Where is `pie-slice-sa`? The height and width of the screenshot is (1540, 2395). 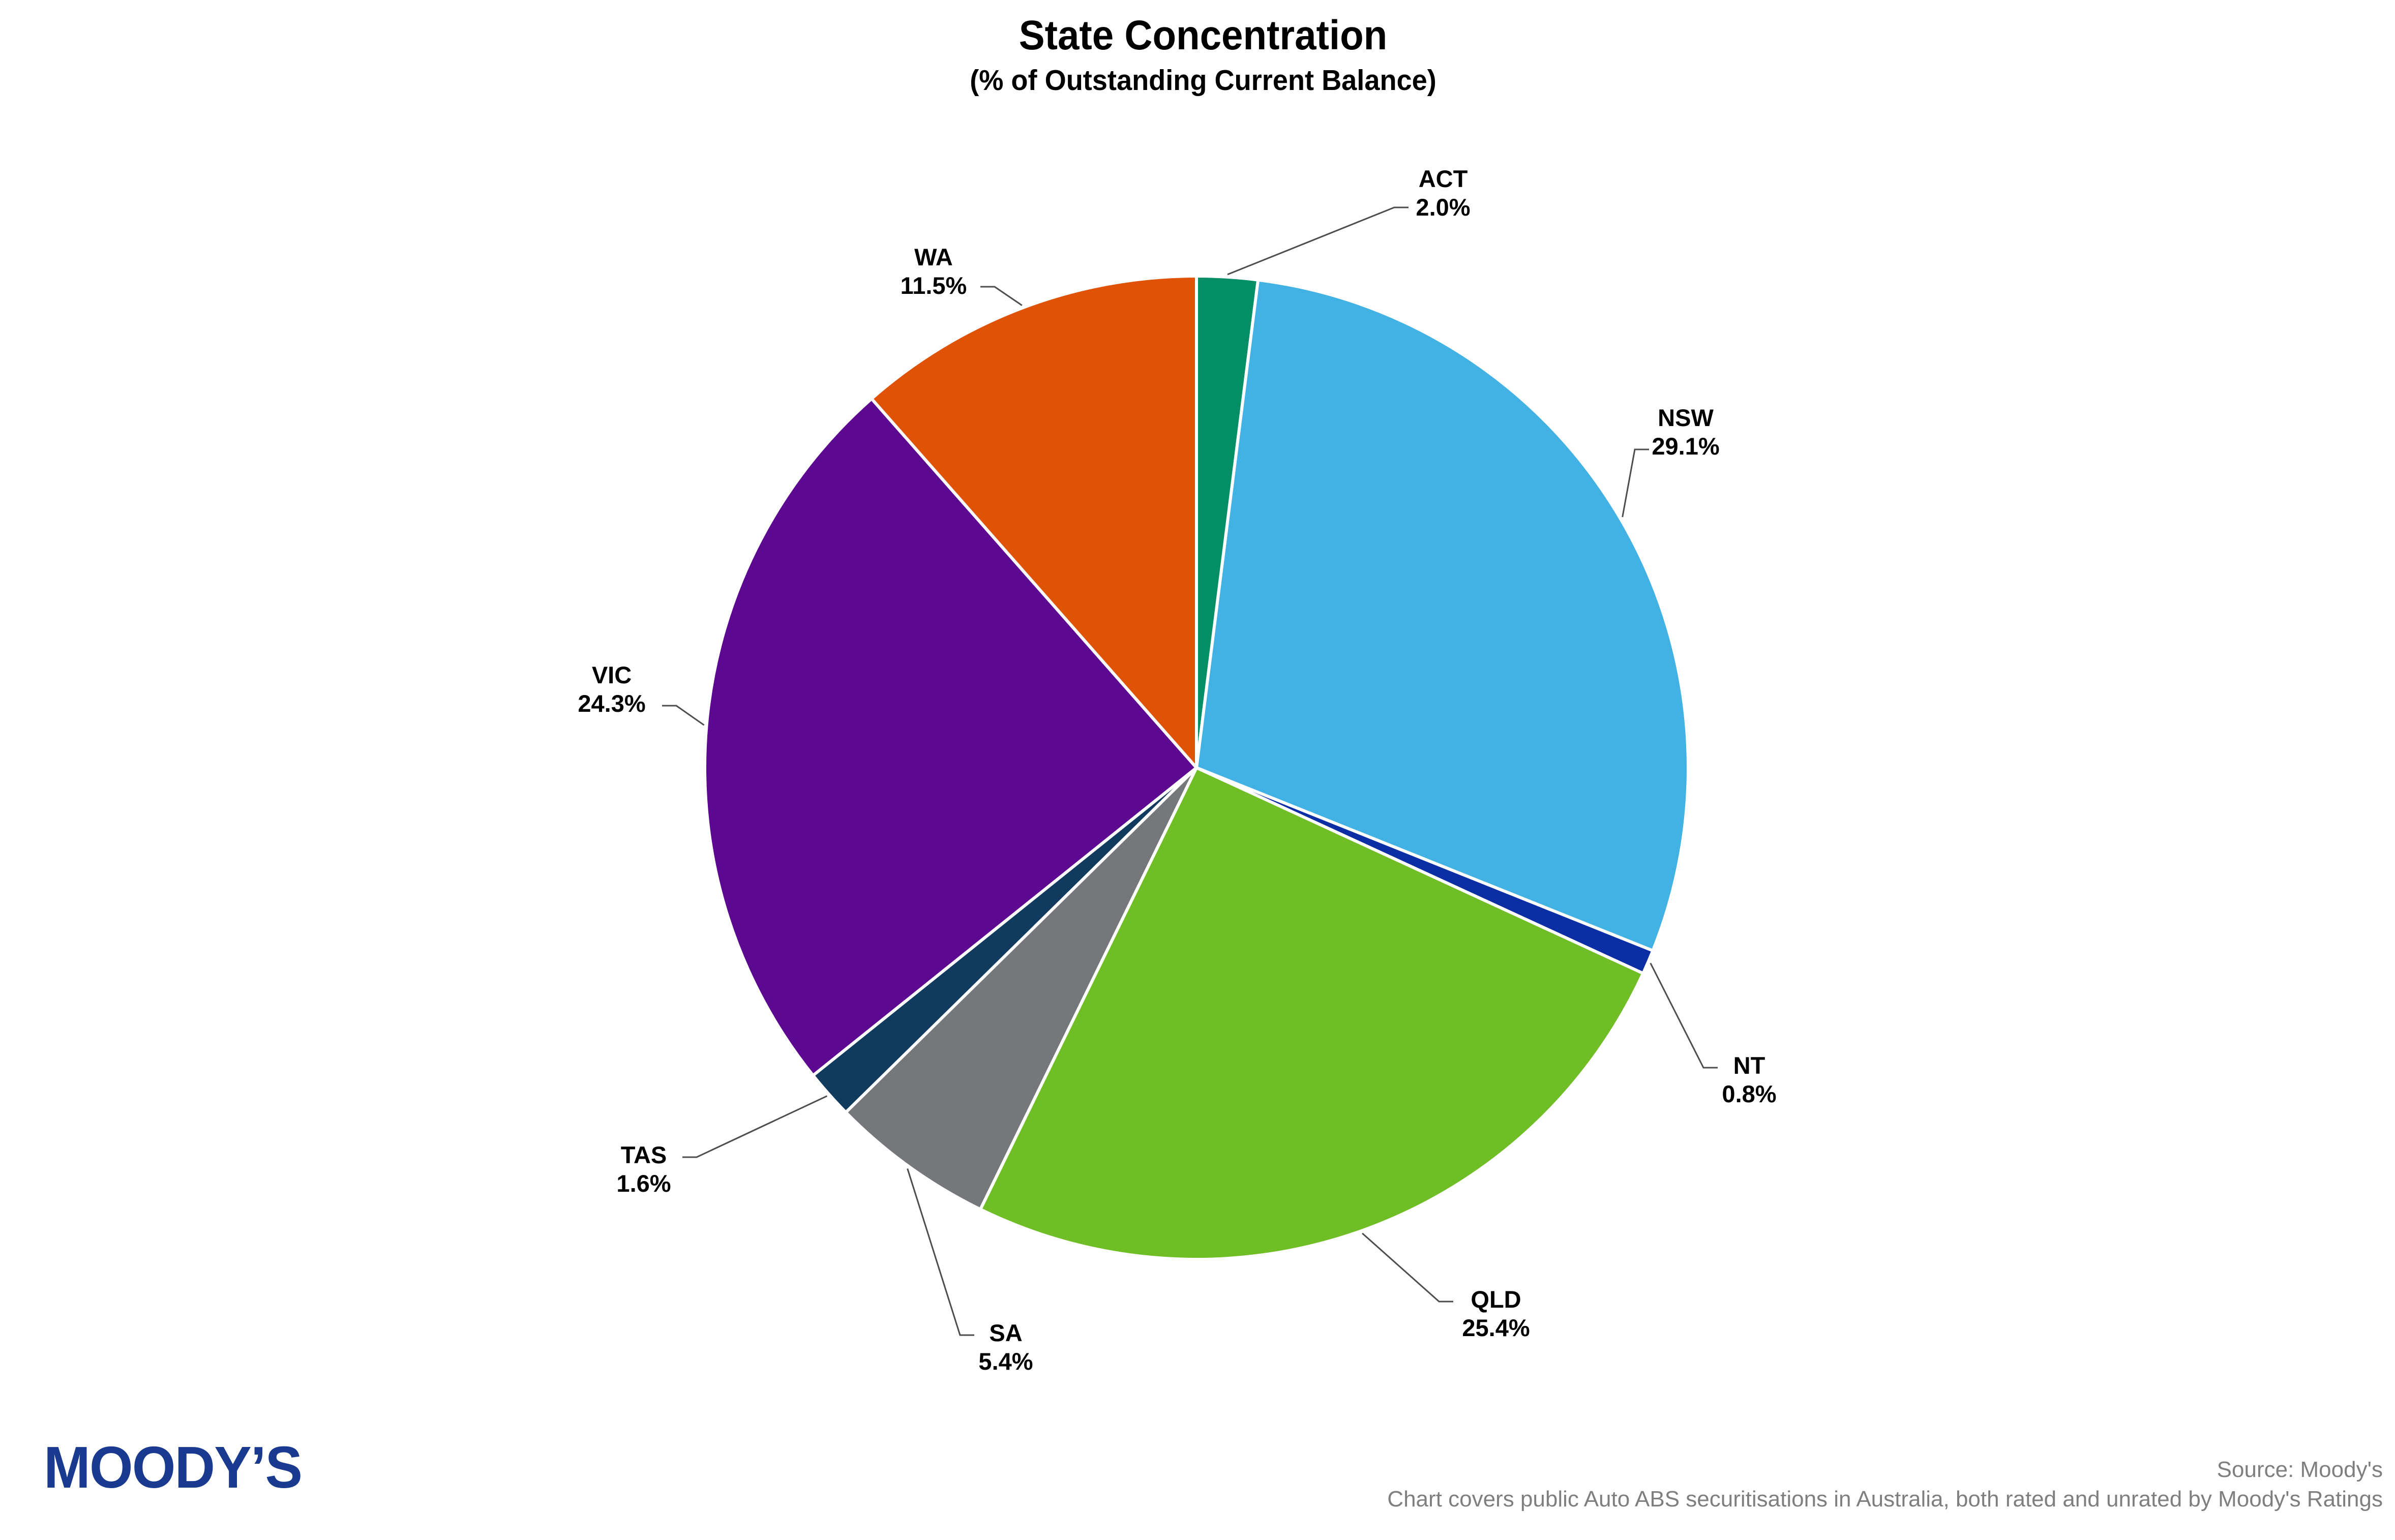
pie-slice-sa is located at coordinates (1021, 989).